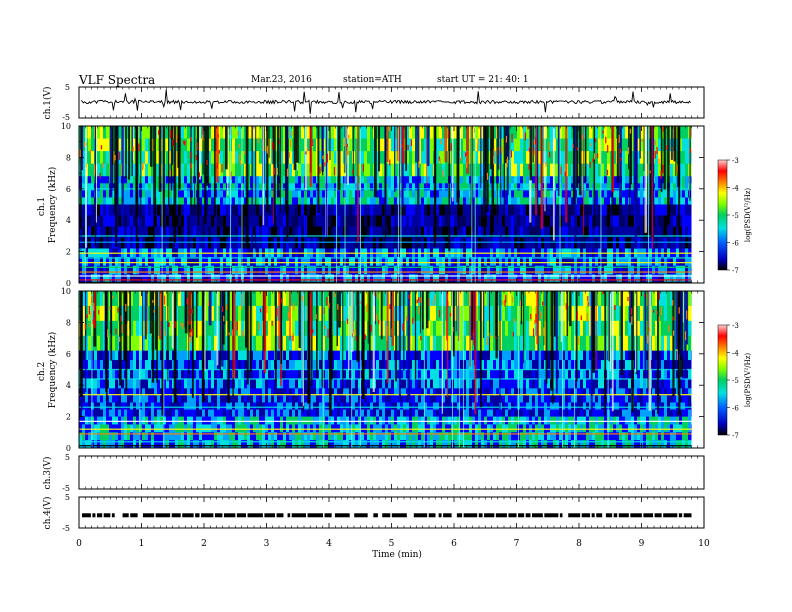  What do you see at coordinates (385, 280) in the screenshot?
I see `tonal-line` at bounding box center [385, 280].